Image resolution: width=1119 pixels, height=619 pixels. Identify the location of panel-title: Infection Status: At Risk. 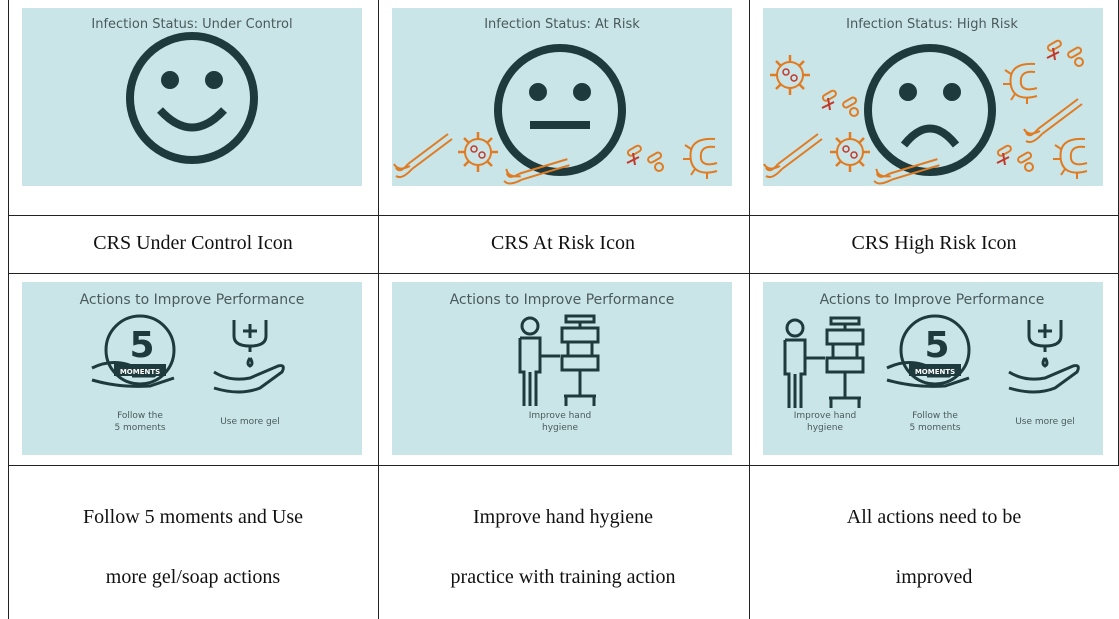
(562, 24).